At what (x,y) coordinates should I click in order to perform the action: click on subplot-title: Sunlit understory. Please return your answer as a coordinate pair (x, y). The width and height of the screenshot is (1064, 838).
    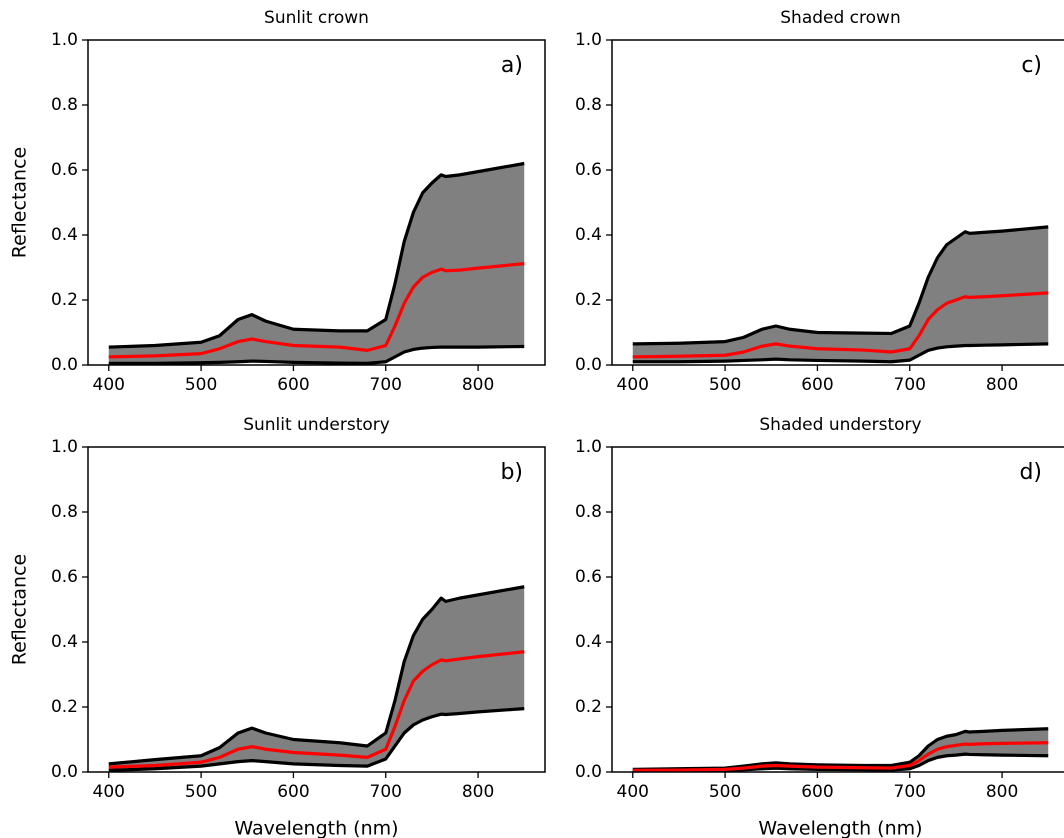
    Looking at the image, I should click on (316, 425).